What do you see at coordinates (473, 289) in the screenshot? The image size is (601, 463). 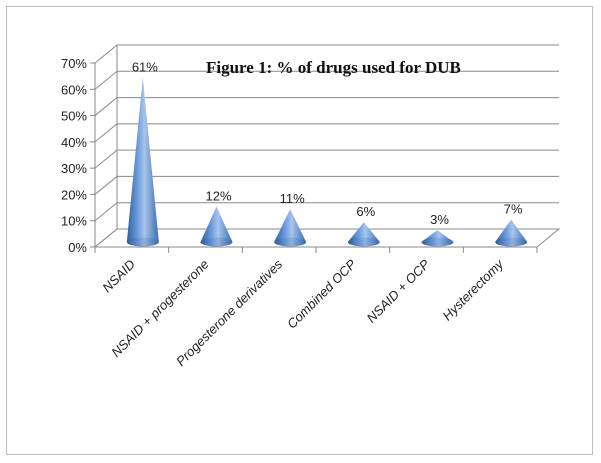 I see `category-label: Hysterectomy` at bounding box center [473, 289].